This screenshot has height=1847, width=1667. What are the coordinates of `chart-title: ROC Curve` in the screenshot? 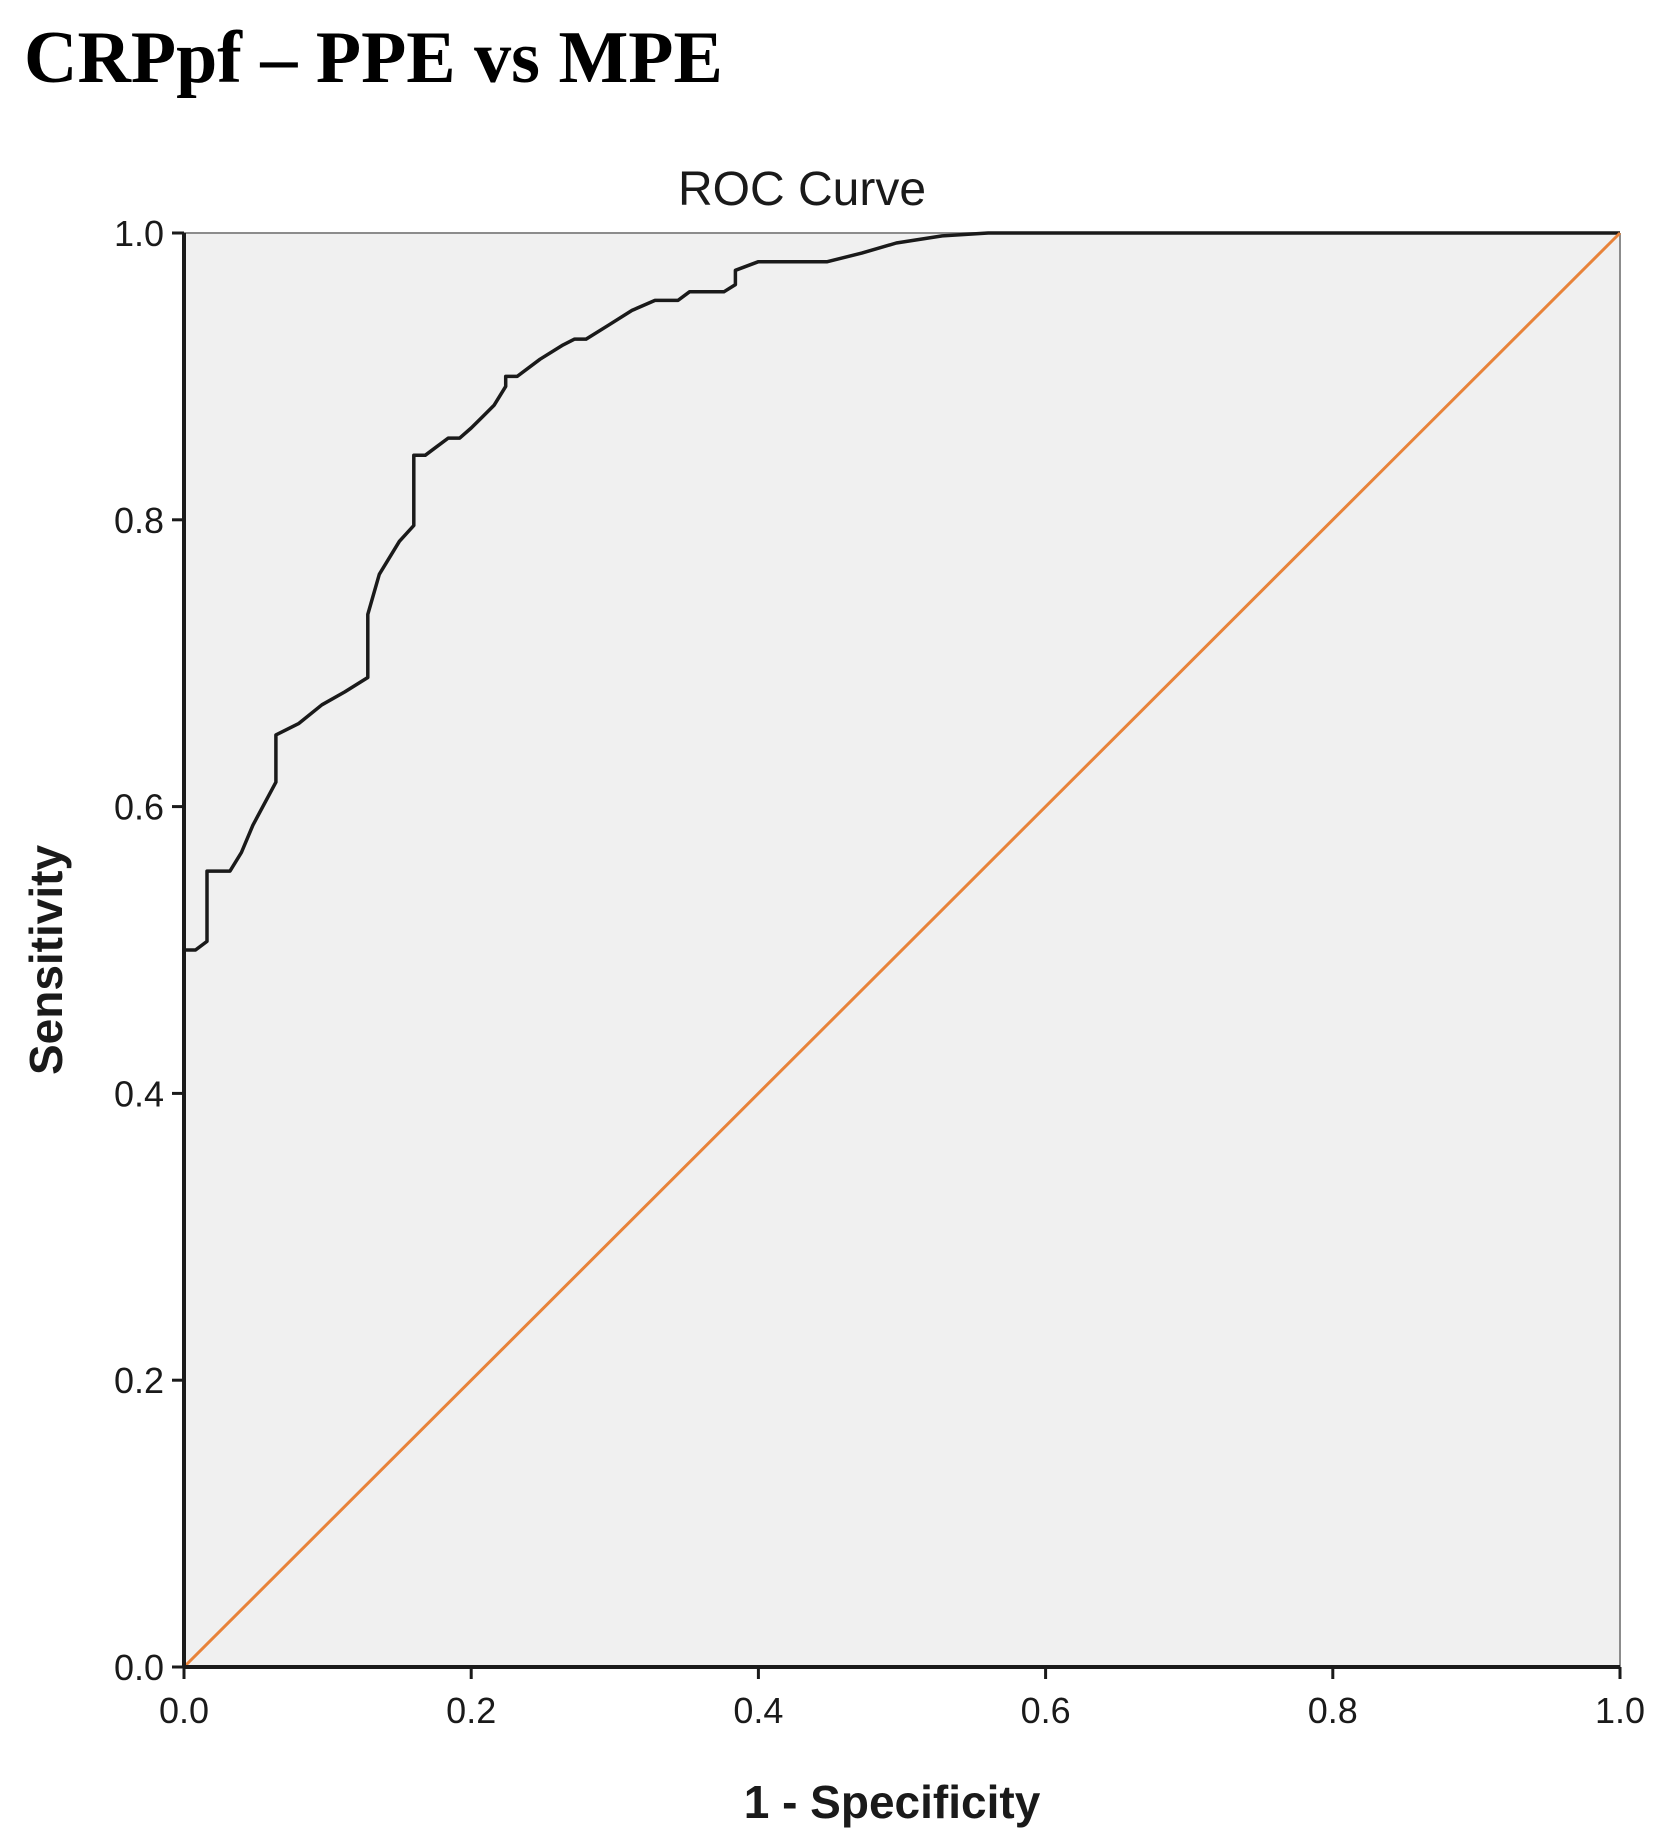 It's located at (802, 189).